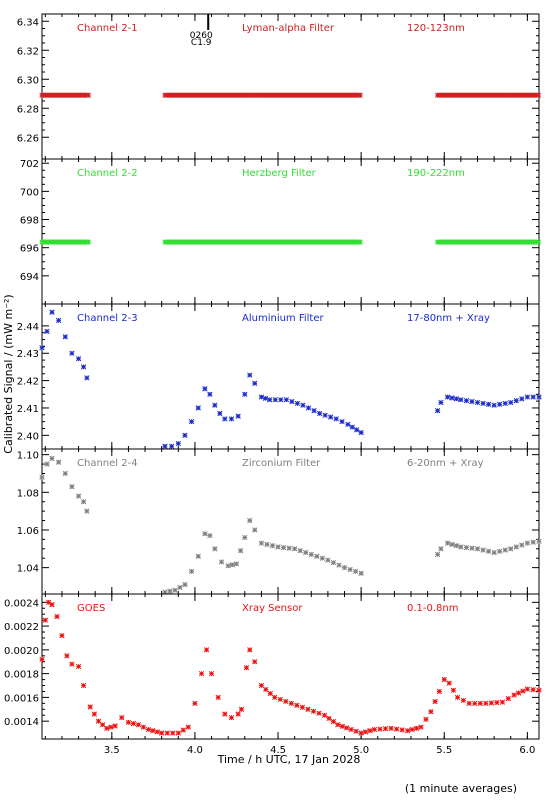 The width and height of the screenshot is (550, 800). What do you see at coordinates (201, 36) in the screenshot?
I see `flare-time-label: 0260` at bounding box center [201, 36].